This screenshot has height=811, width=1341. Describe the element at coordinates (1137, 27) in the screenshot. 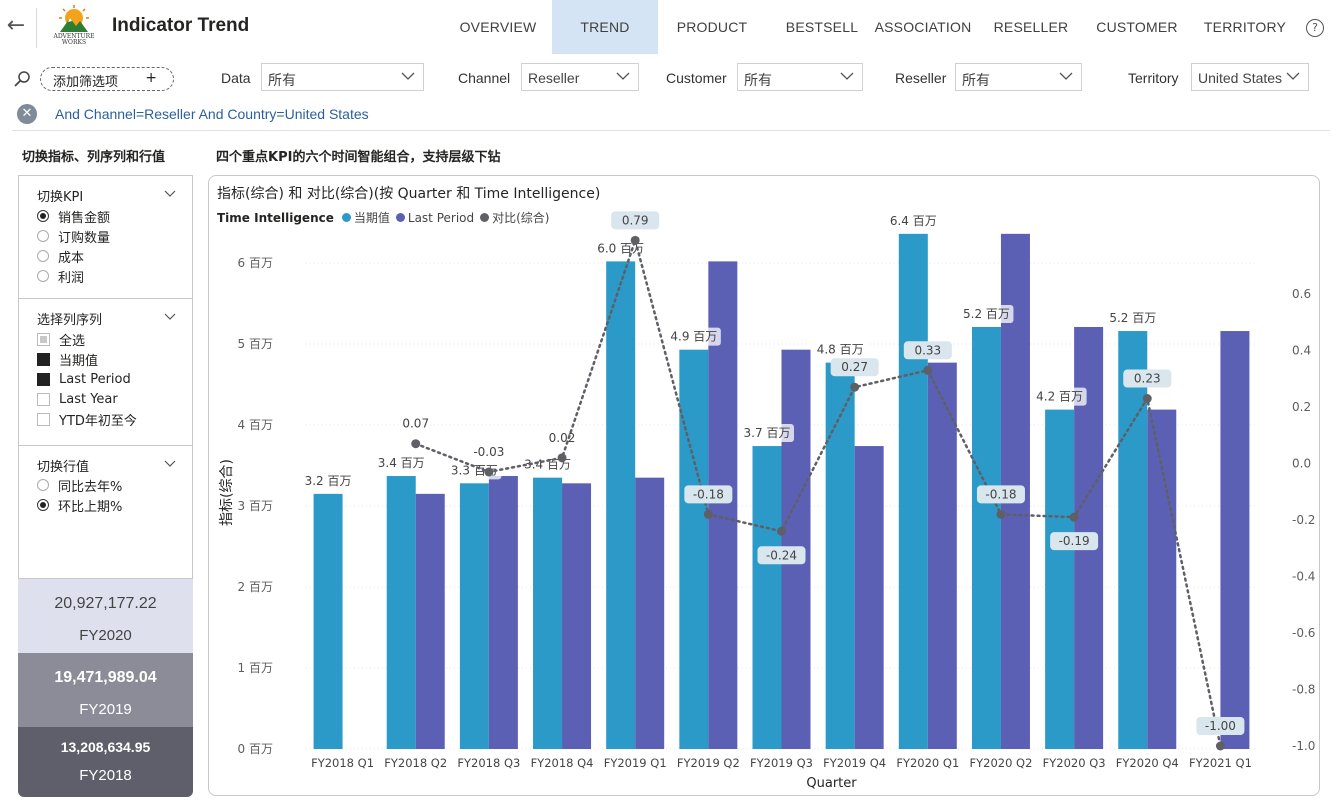

I see `tab-customer: CUSTOMER` at that location.